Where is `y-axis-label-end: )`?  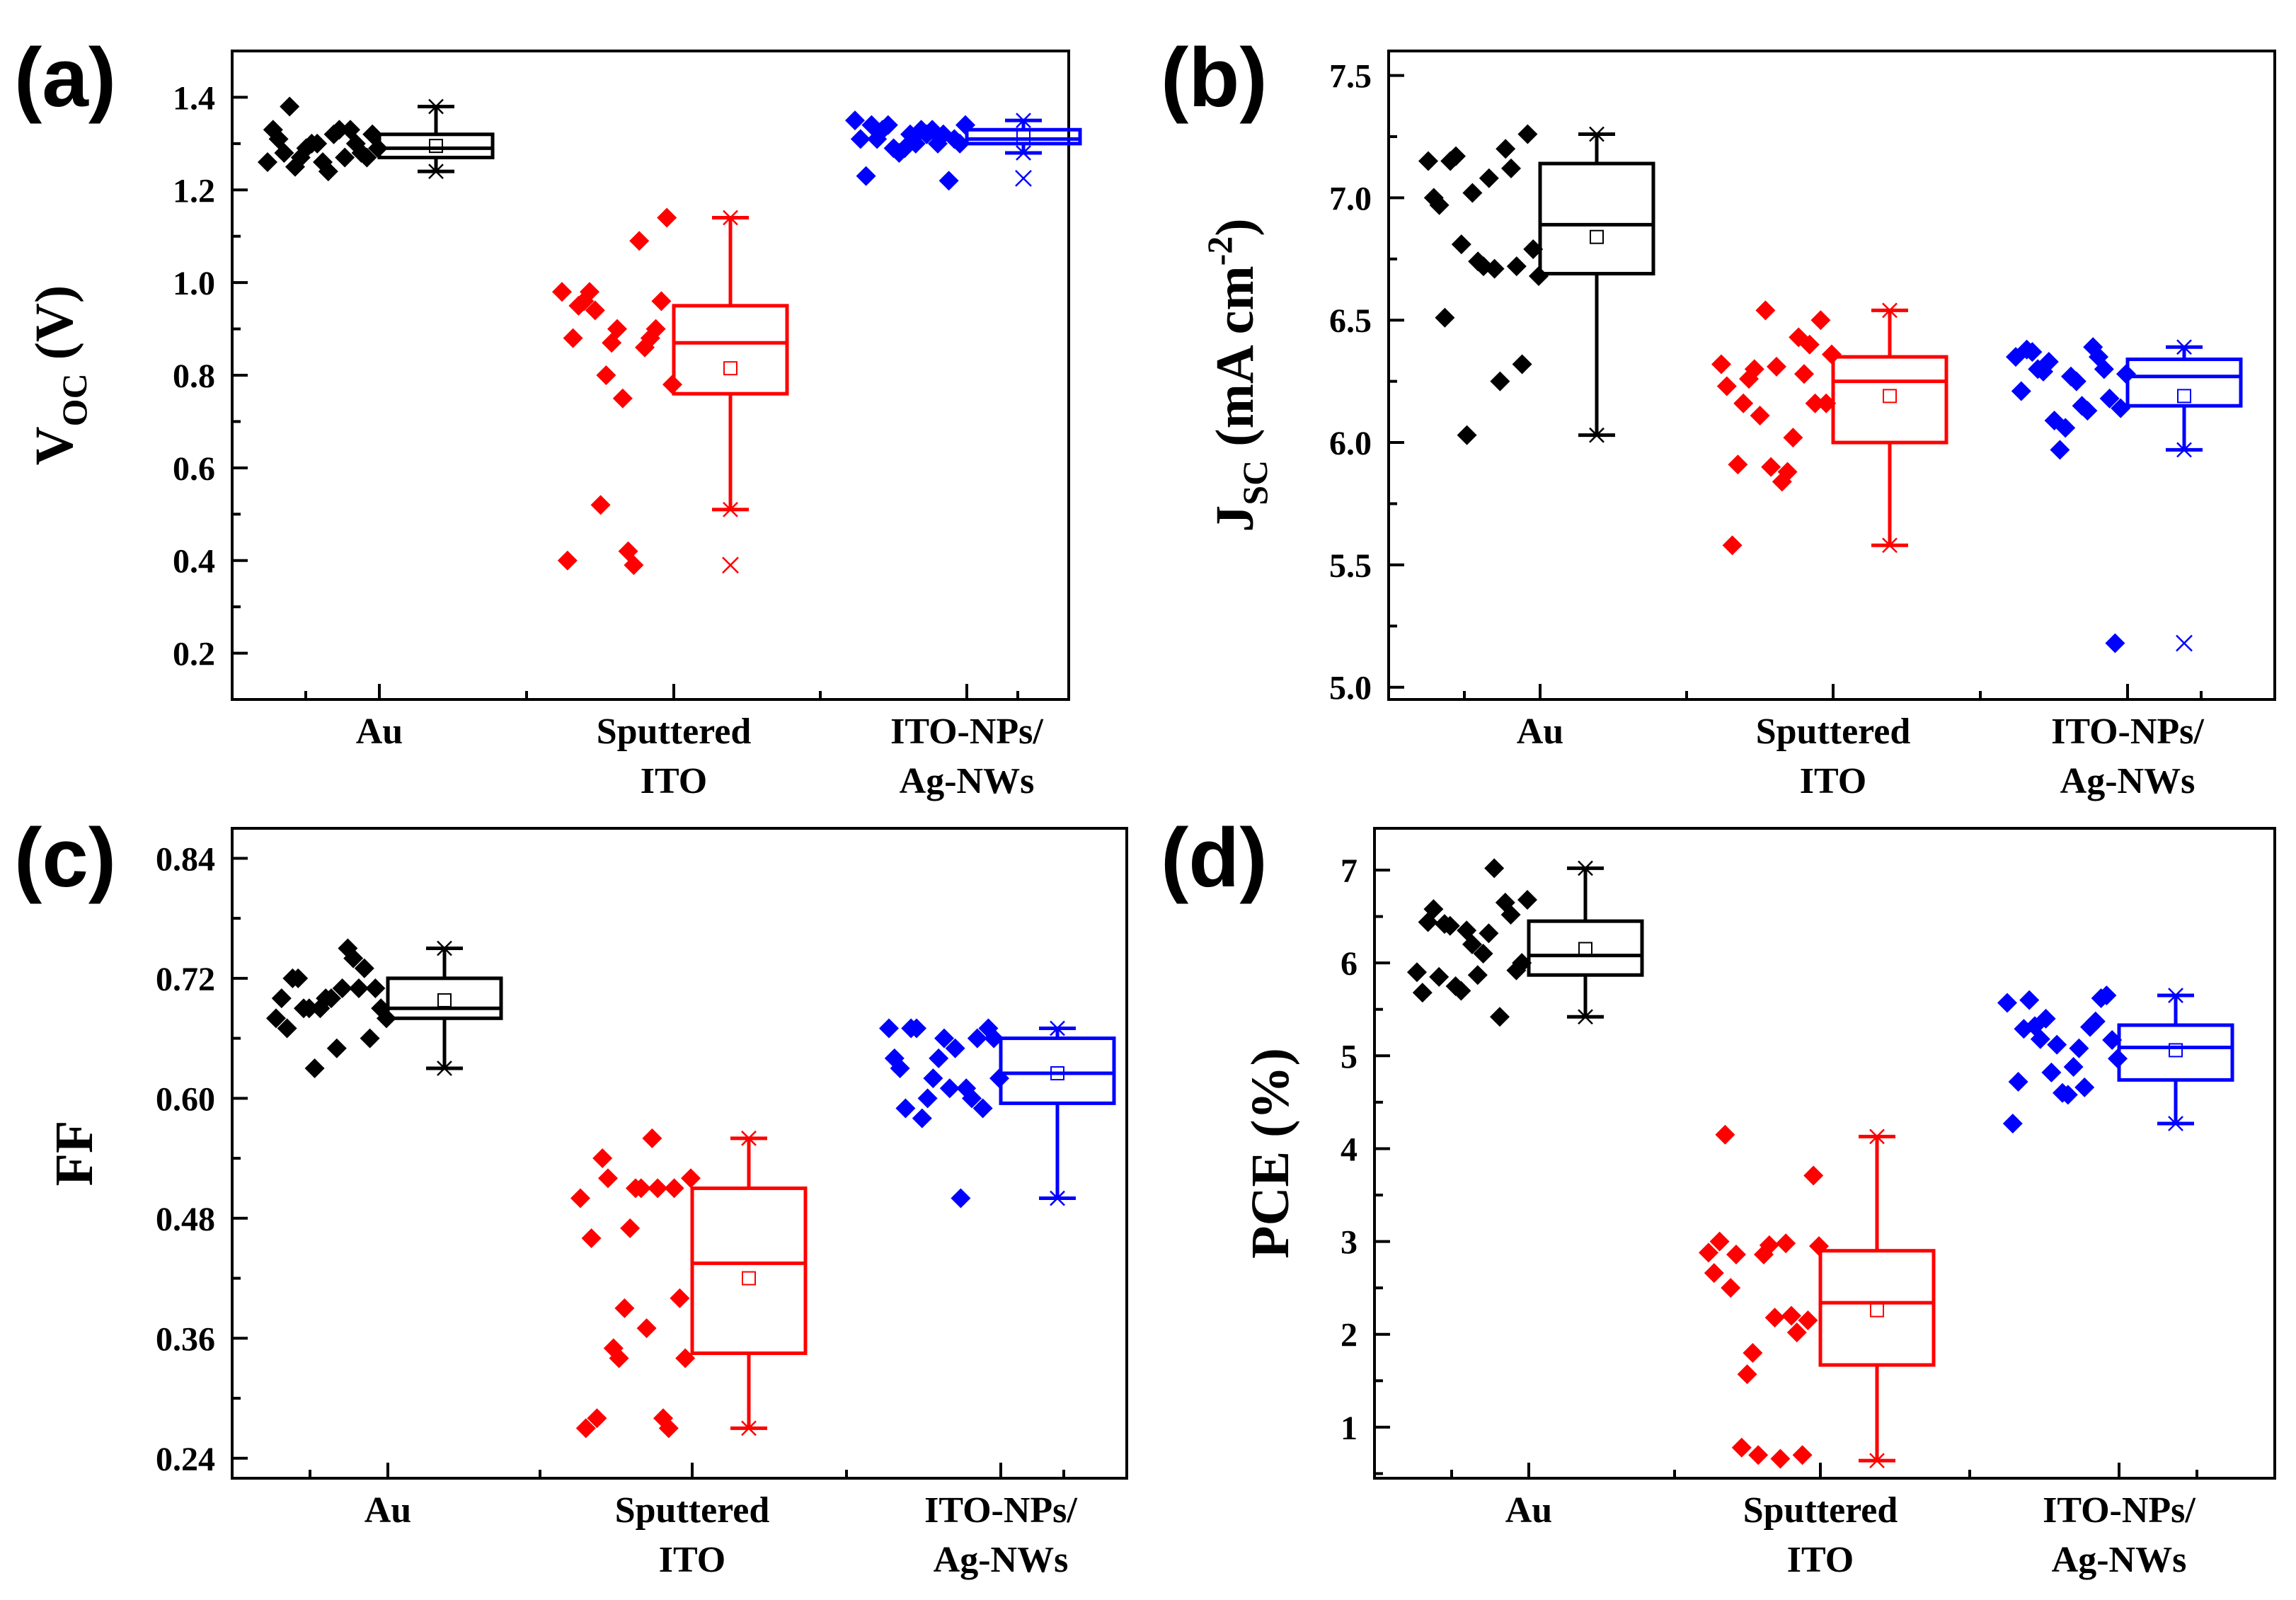
y-axis-label-end: ) is located at coordinates (1235, 227).